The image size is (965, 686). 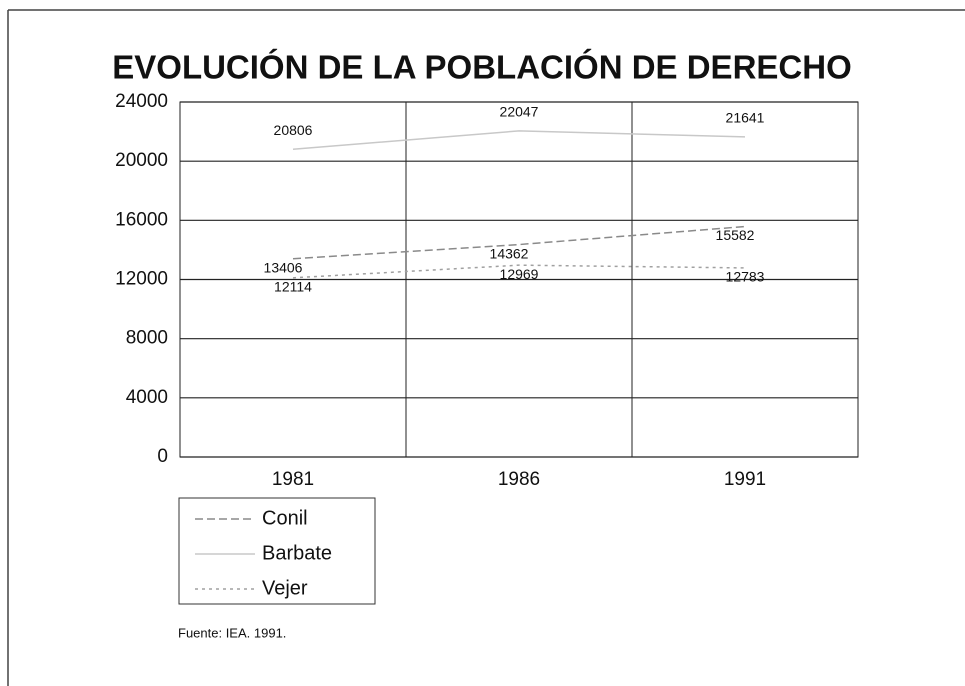 I want to click on data-label: 21641, so click(x=745, y=118).